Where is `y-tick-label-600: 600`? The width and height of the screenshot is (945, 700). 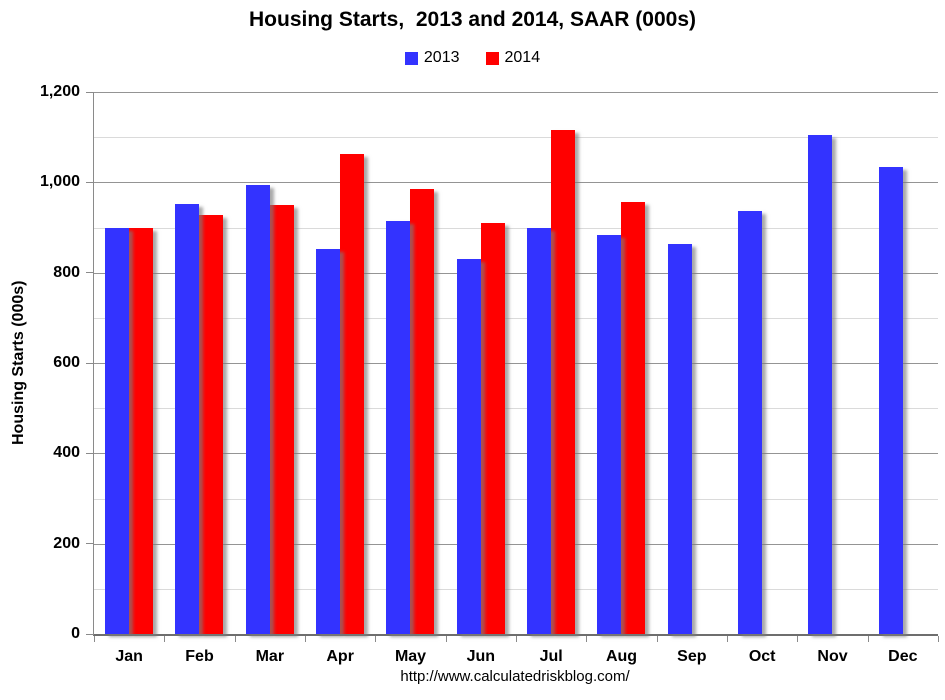
y-tick-label-600: 600 is located at coordinates (66, 362).